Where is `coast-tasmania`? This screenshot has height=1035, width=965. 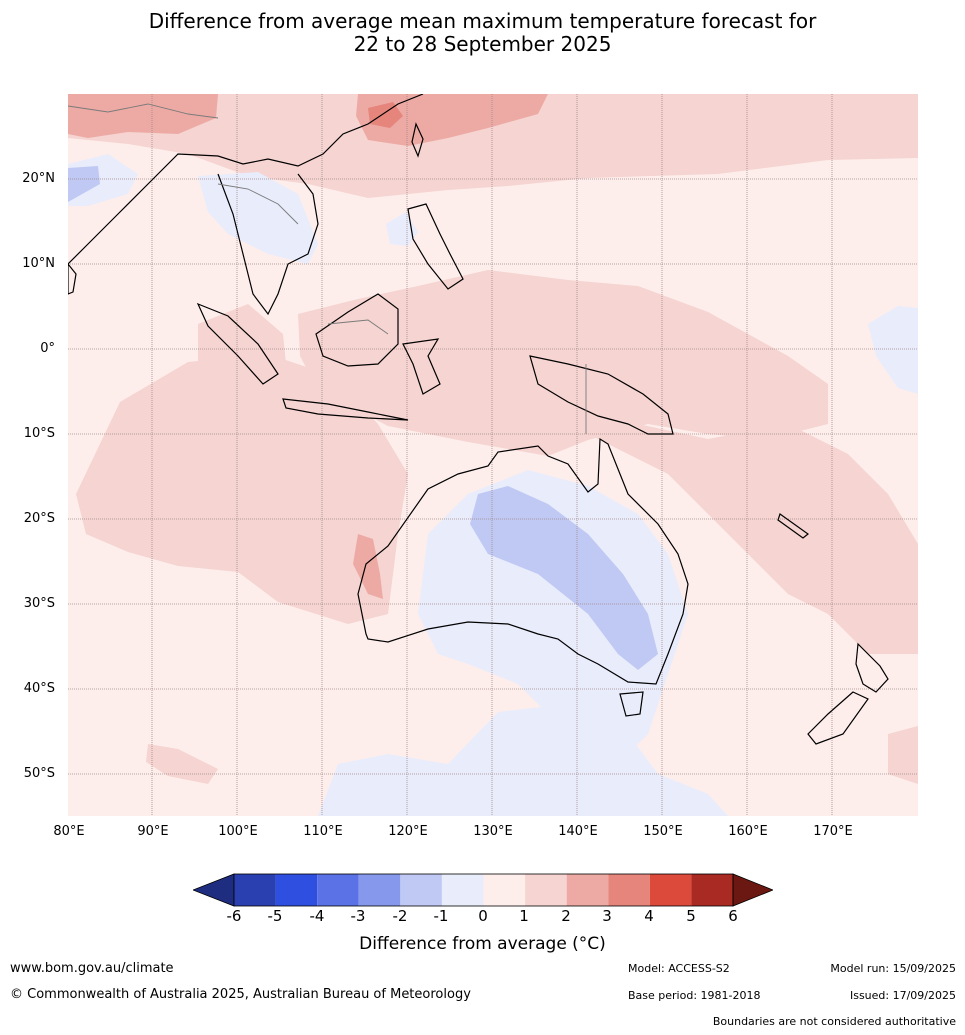 coast-tasmania is located at coordinates (631, 704).